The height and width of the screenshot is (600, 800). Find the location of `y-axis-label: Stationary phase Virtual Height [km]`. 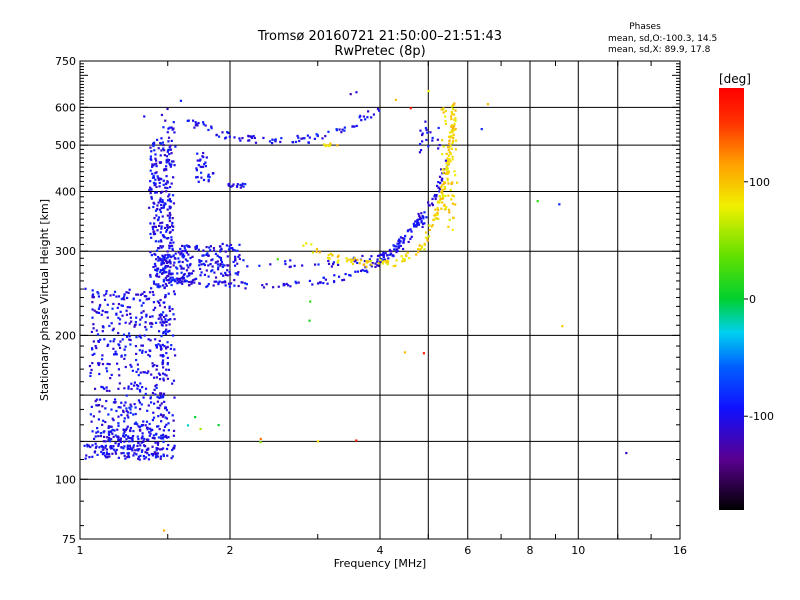

y-axis-label: Stationary phase Virtual Height [km] is located at coordinates (44, 300).